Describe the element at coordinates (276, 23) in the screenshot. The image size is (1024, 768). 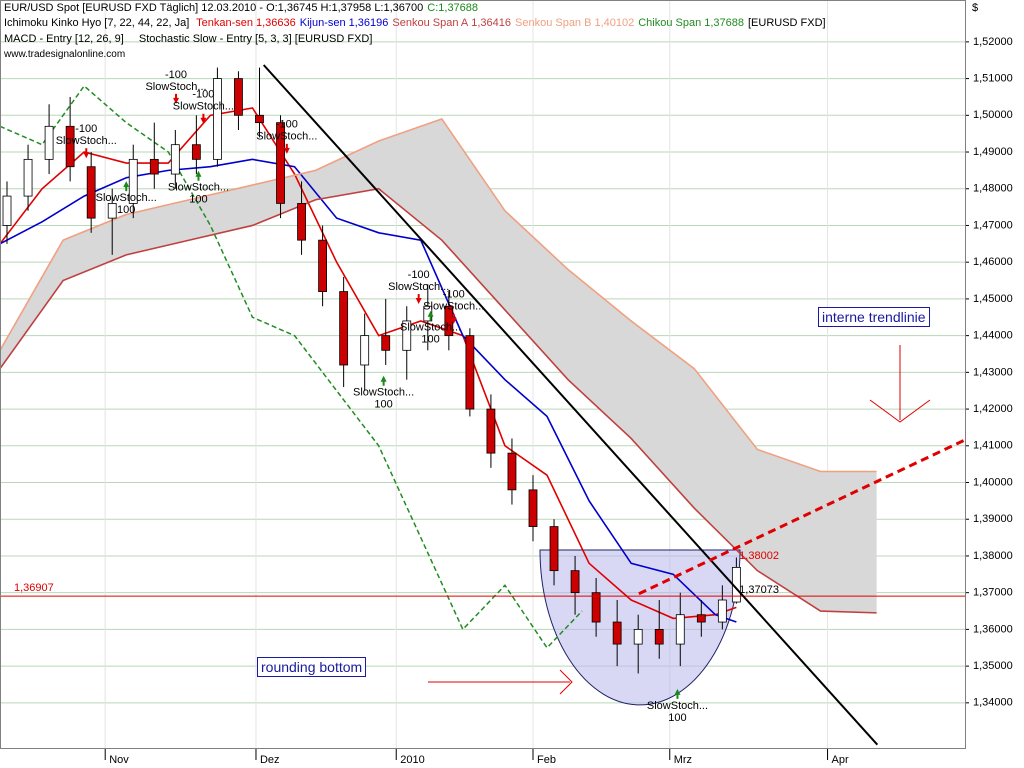
I see `legend-value: 1,36636` at that location.